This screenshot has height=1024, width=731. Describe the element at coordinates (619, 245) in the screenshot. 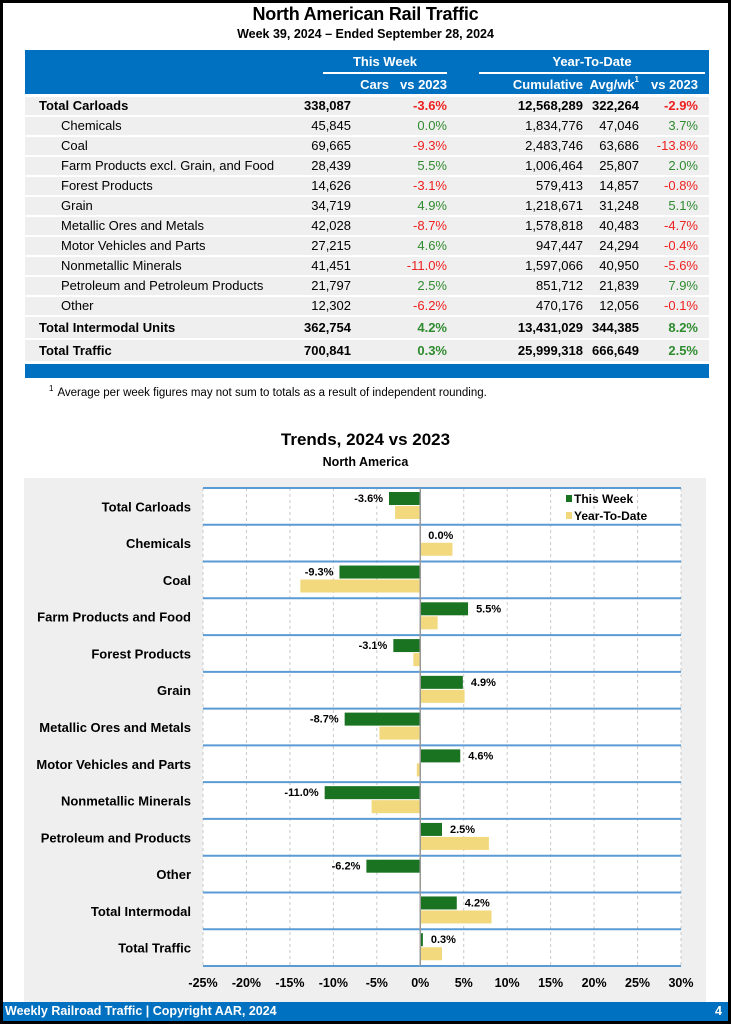

I see `avg-wk-cell: 24,294` at that location.